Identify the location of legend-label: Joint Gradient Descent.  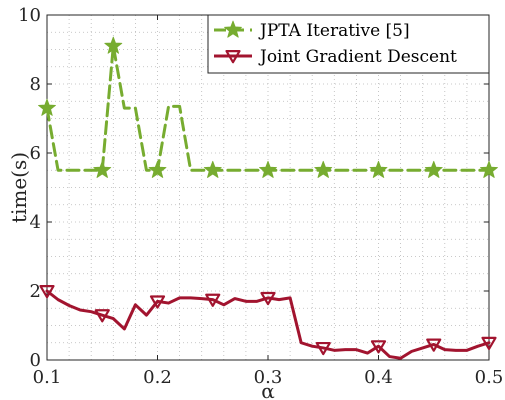
(357, 57).